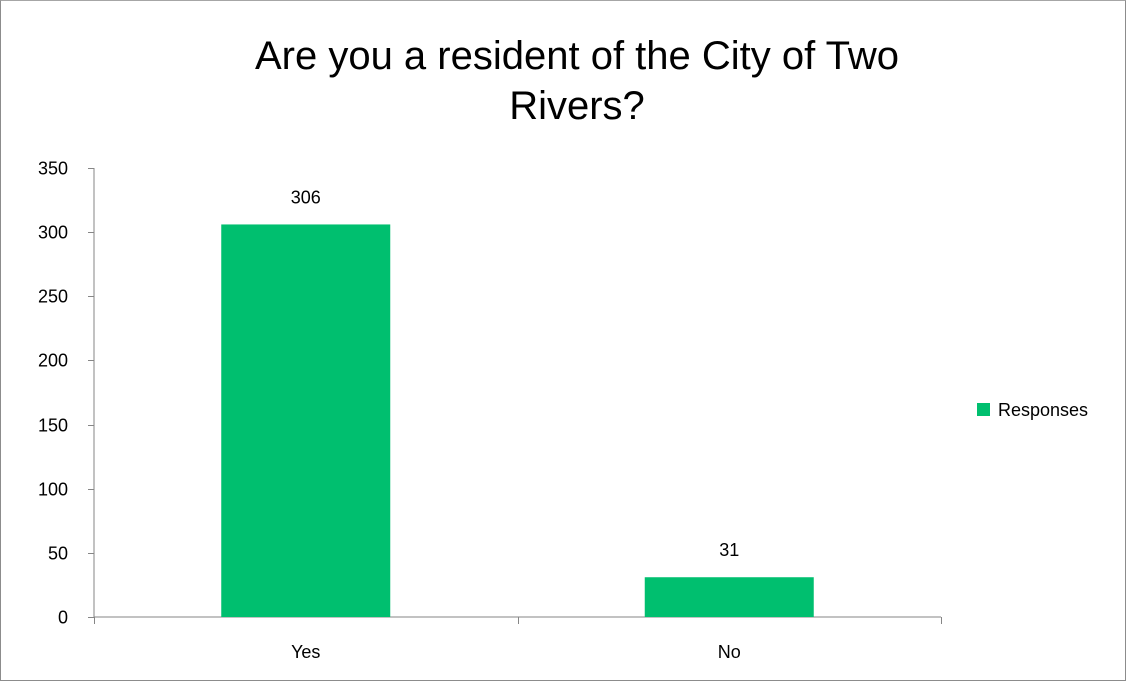  I want to click on chart-legend: Responses, so click(1032, 410).